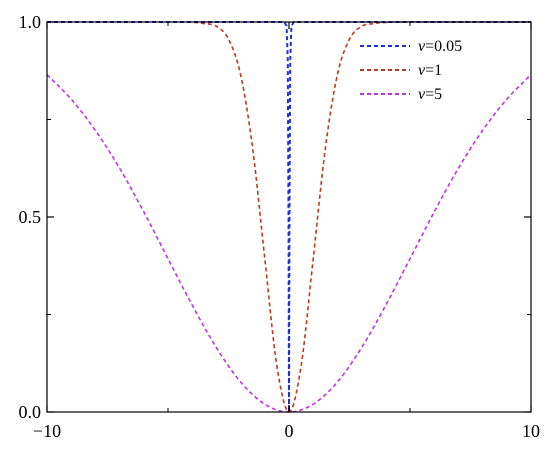 Image resolution: width=550 pixels, height=451 pixels. Describe the element at coordinates (411, 70) in the screenshot. I see `legend: v=0.05 v=1 v=5` at that location.